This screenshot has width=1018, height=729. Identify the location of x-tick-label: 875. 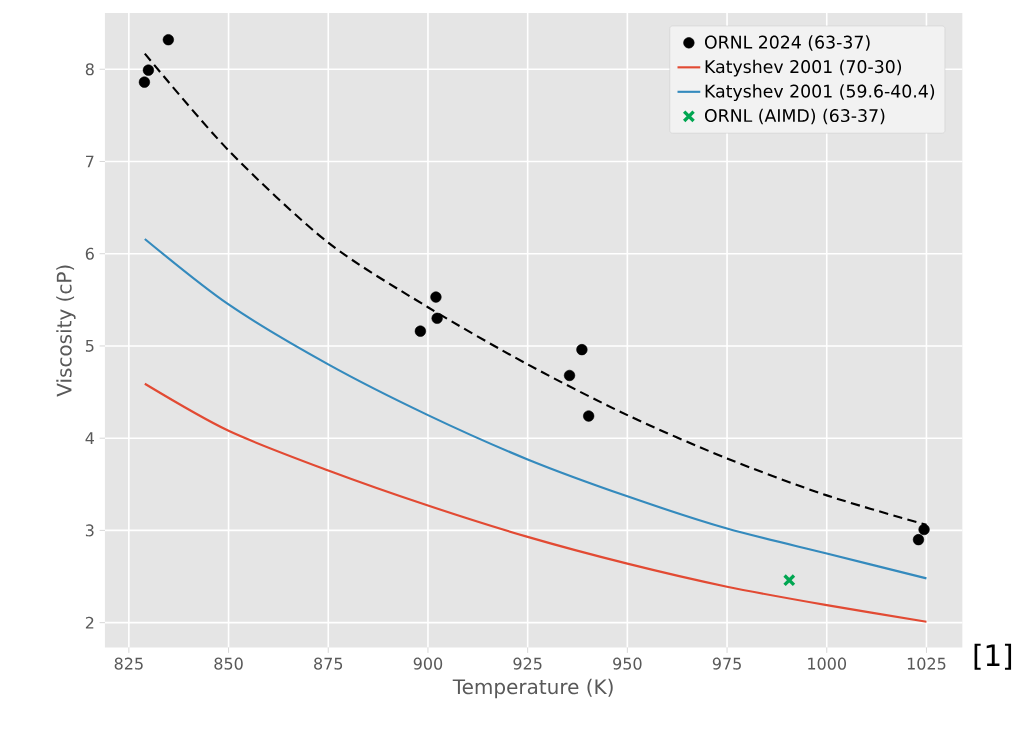
(328, 663).